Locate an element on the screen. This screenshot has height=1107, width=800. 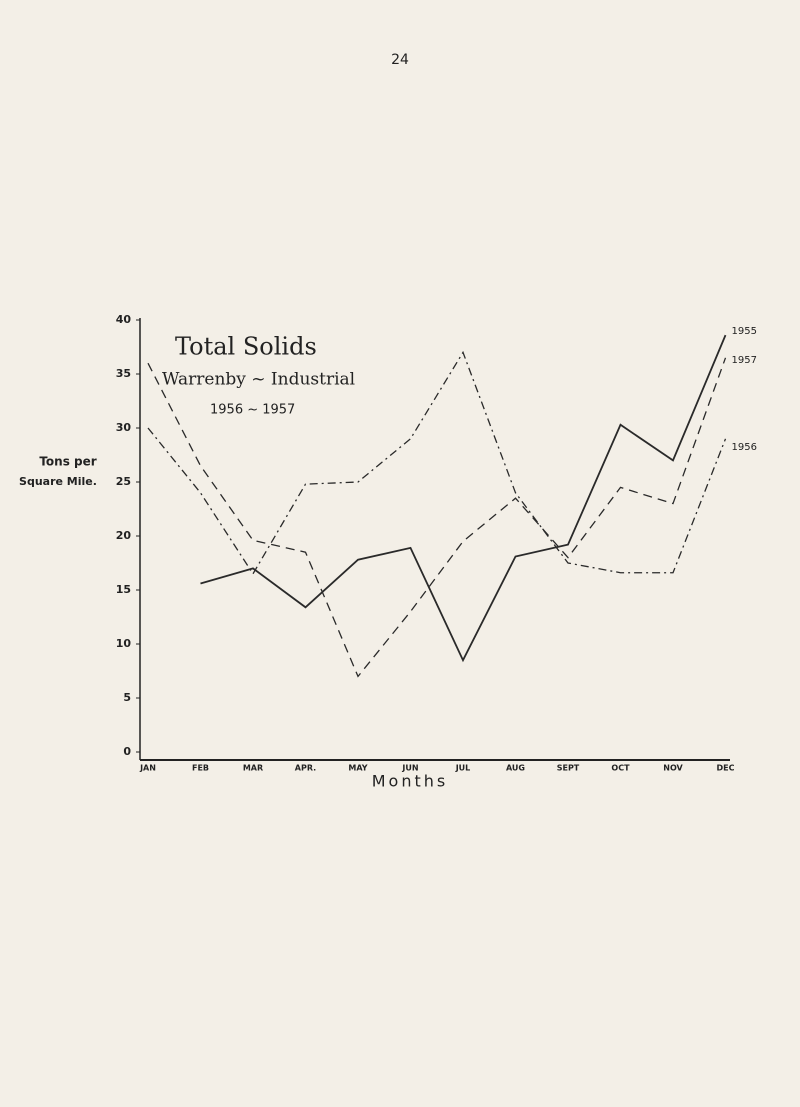
y-axis-label: Tons per is located at coordinates (67, 462).